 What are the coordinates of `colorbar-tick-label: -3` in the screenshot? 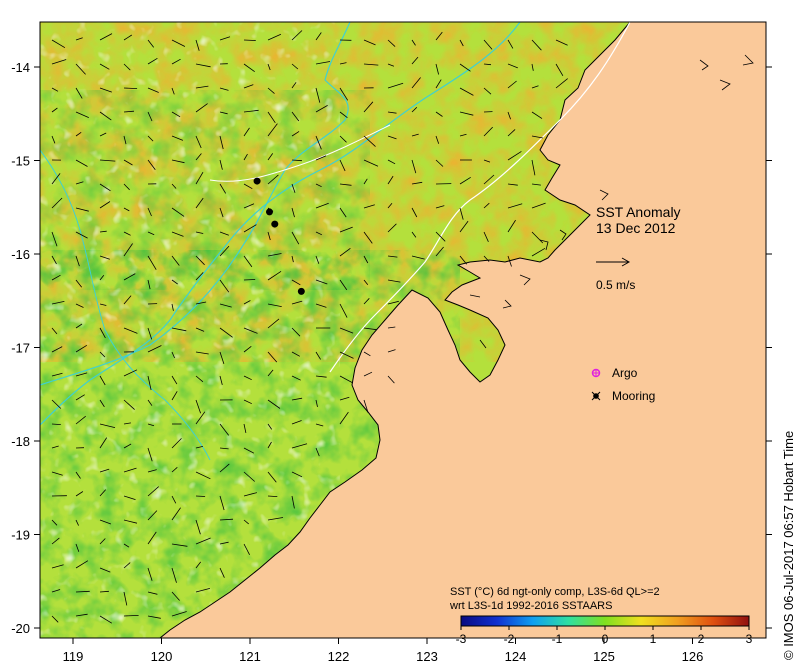 It's located at (461, 639).